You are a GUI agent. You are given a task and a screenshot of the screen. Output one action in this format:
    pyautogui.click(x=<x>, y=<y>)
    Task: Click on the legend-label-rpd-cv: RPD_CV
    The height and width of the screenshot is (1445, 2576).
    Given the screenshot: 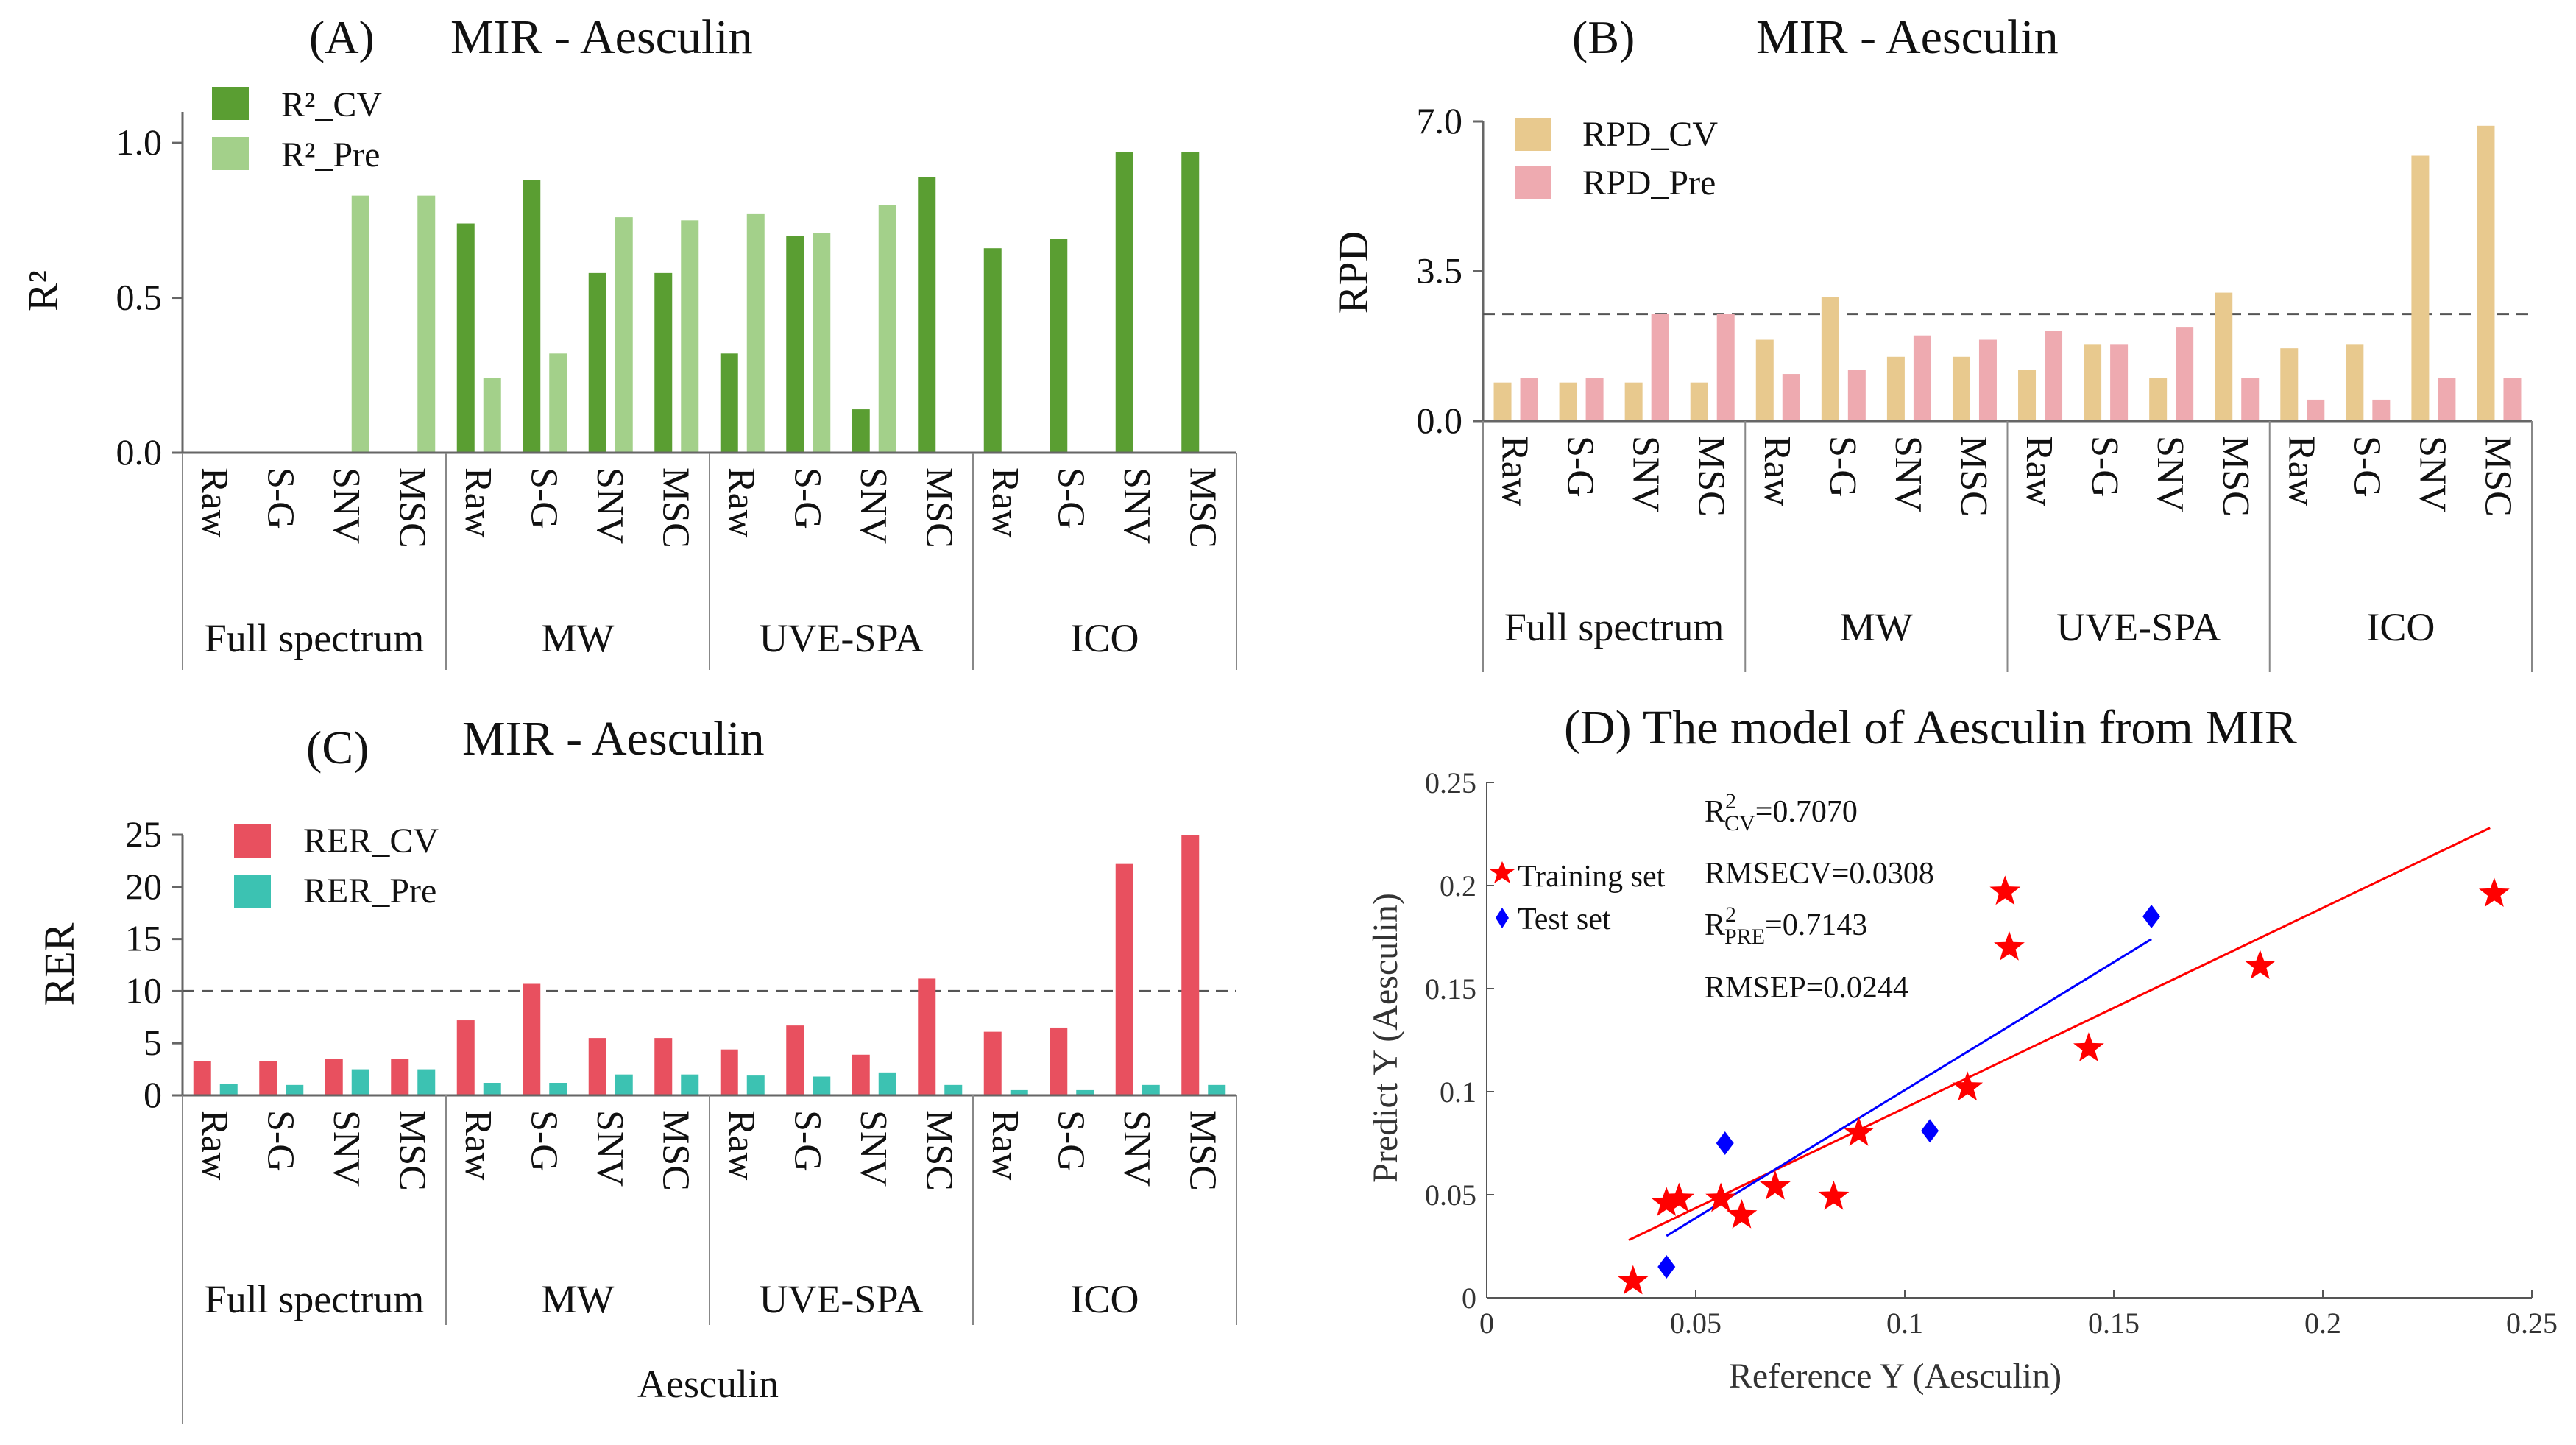 What is the action you would take?
    pyautogui.click(x=1650, y=134)
    